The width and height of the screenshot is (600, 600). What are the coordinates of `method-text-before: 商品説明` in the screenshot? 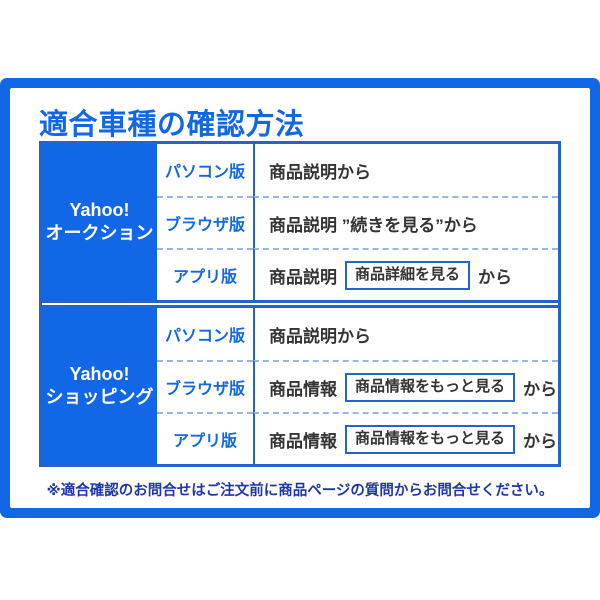 It's located at (303, 277).